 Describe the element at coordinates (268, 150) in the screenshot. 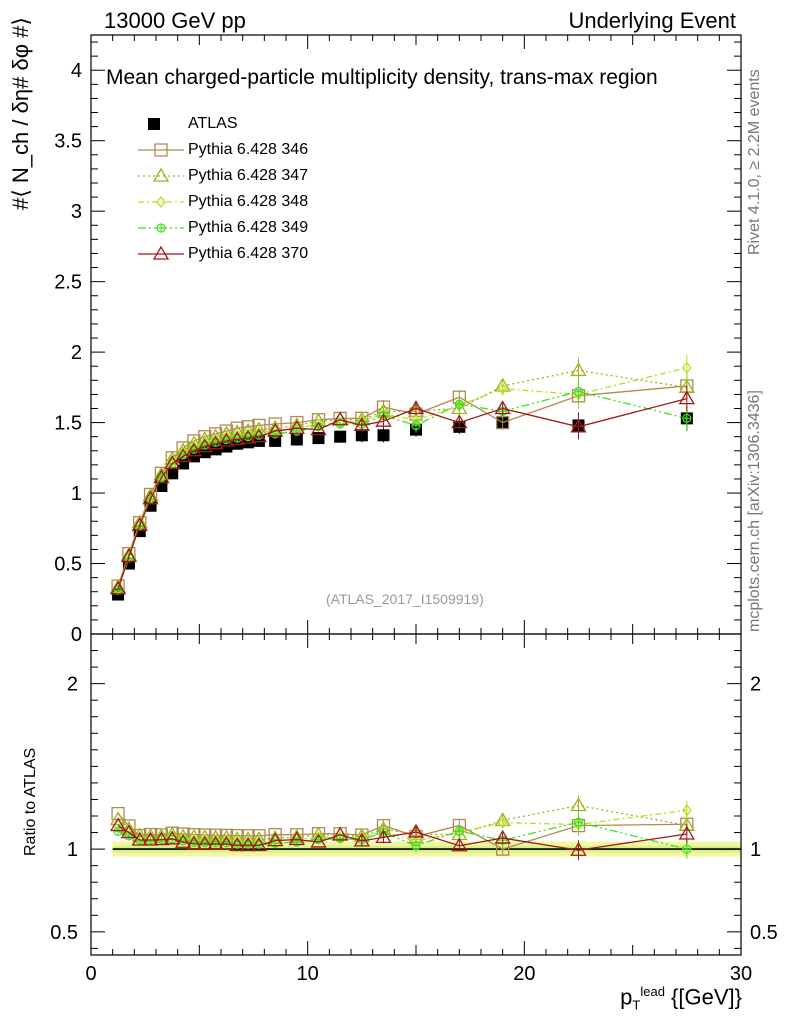

I see `legend-entry-346: Pythia 6.428 346` at that location.